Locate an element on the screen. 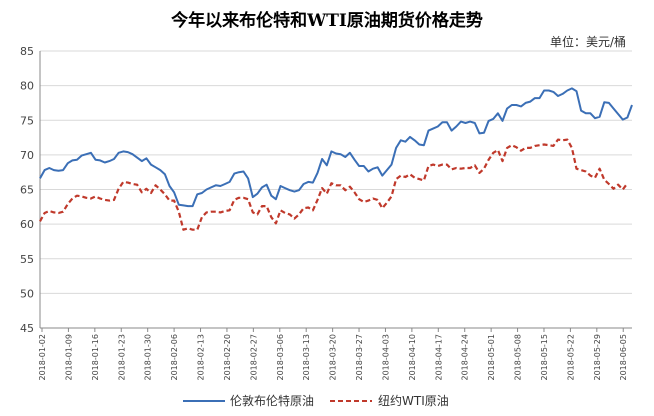  y-tick-label: 65 is located at coordinates (27, 190).